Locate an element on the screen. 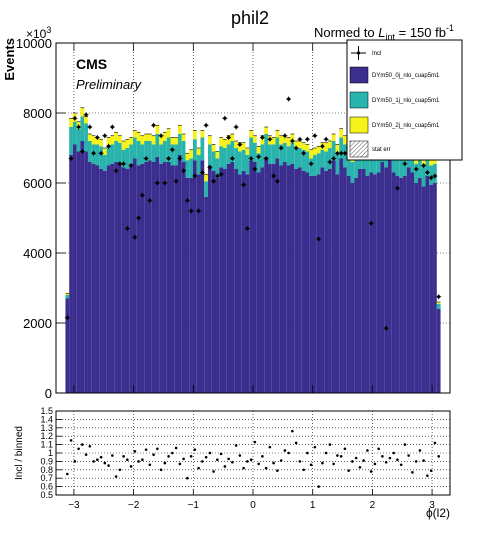 Image resolution: width=502 pixels, height=536 pixels. ratio-y-tick-label: 0.9 is located at coordinates (46, 461).